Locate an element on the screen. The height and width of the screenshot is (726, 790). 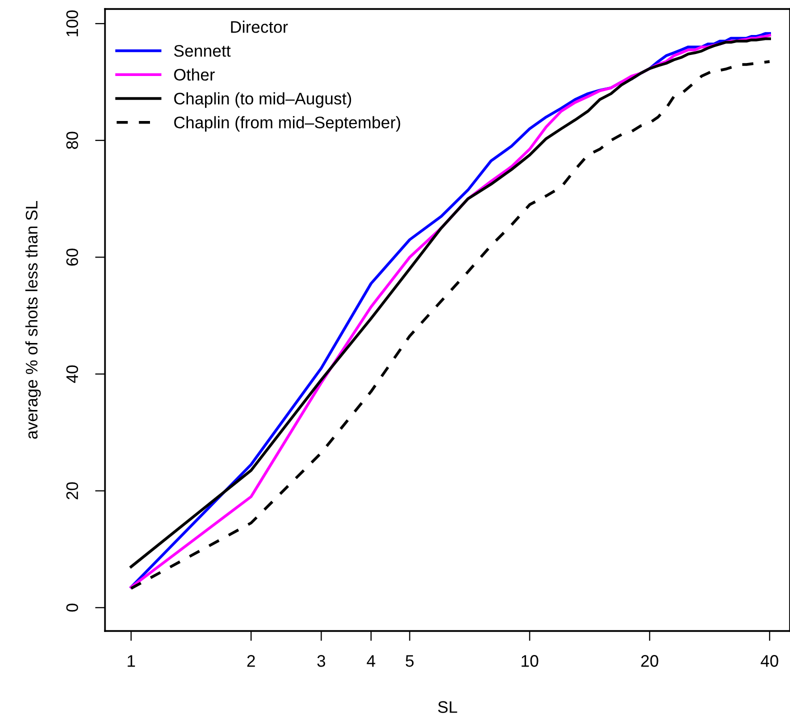
legend-label: Sennett is located at coordinates (202, 50).